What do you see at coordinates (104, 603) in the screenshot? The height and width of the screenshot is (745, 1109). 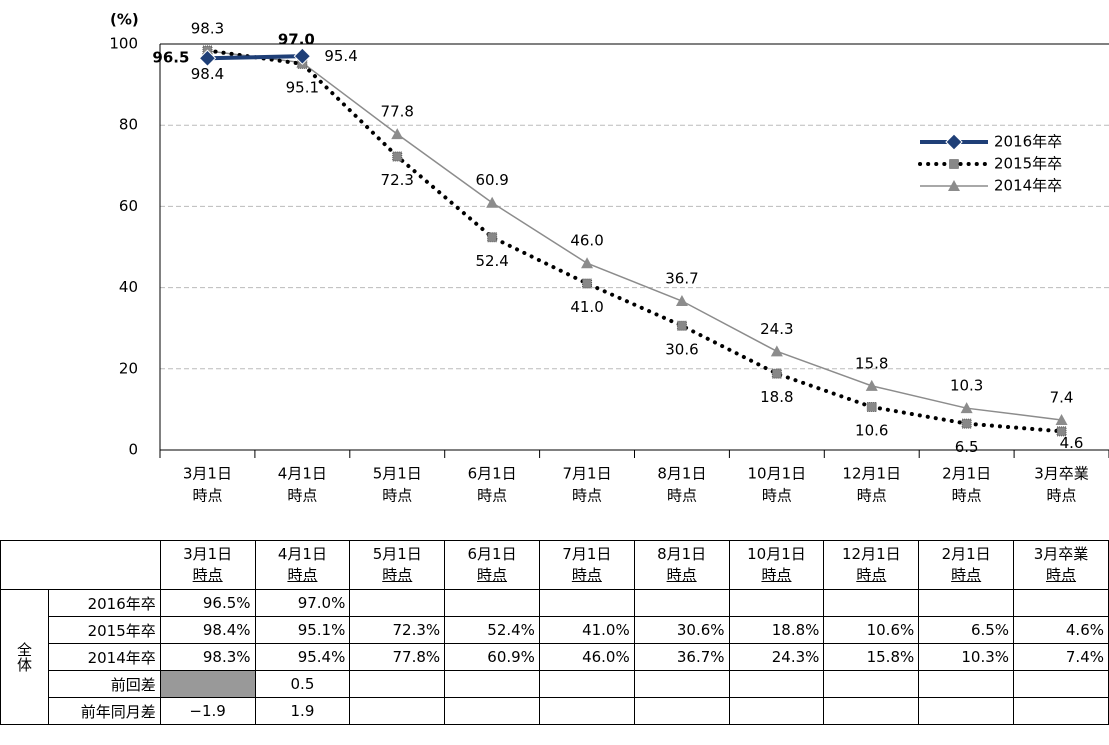 I see `row-label: 2016年卒` at bounding box center [104, 603].